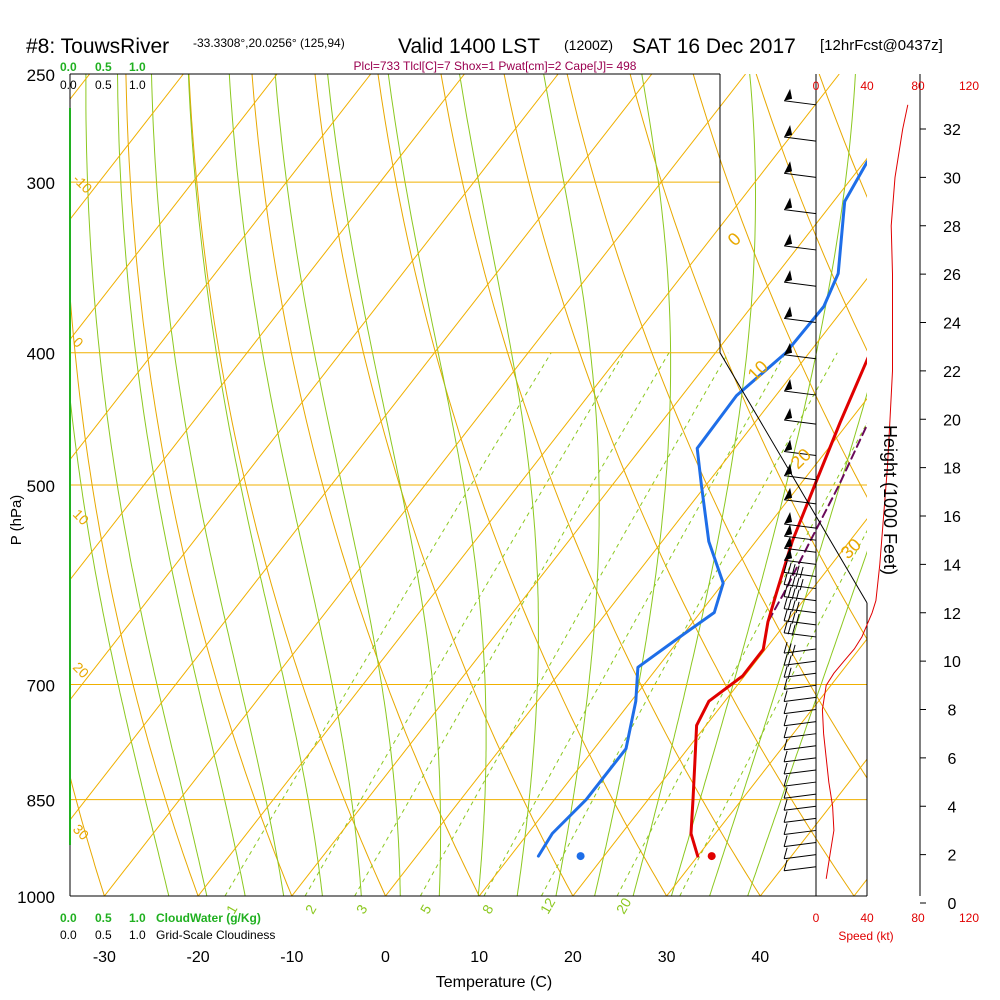  I want to click on height-tick-16: 16, so click(952, 517).